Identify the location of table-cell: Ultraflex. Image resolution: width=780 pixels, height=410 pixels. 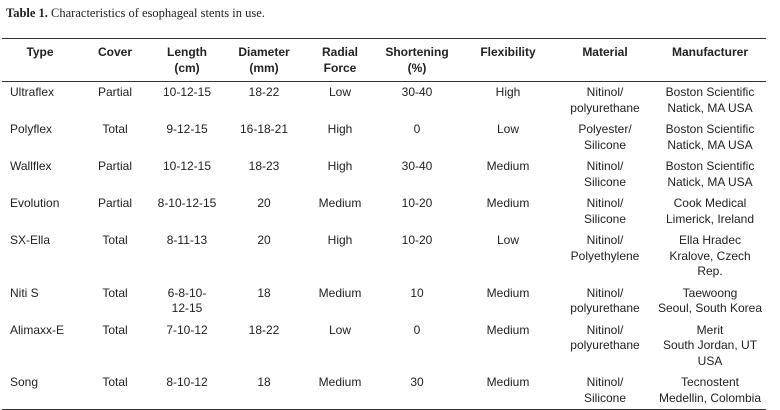
(32, 92).